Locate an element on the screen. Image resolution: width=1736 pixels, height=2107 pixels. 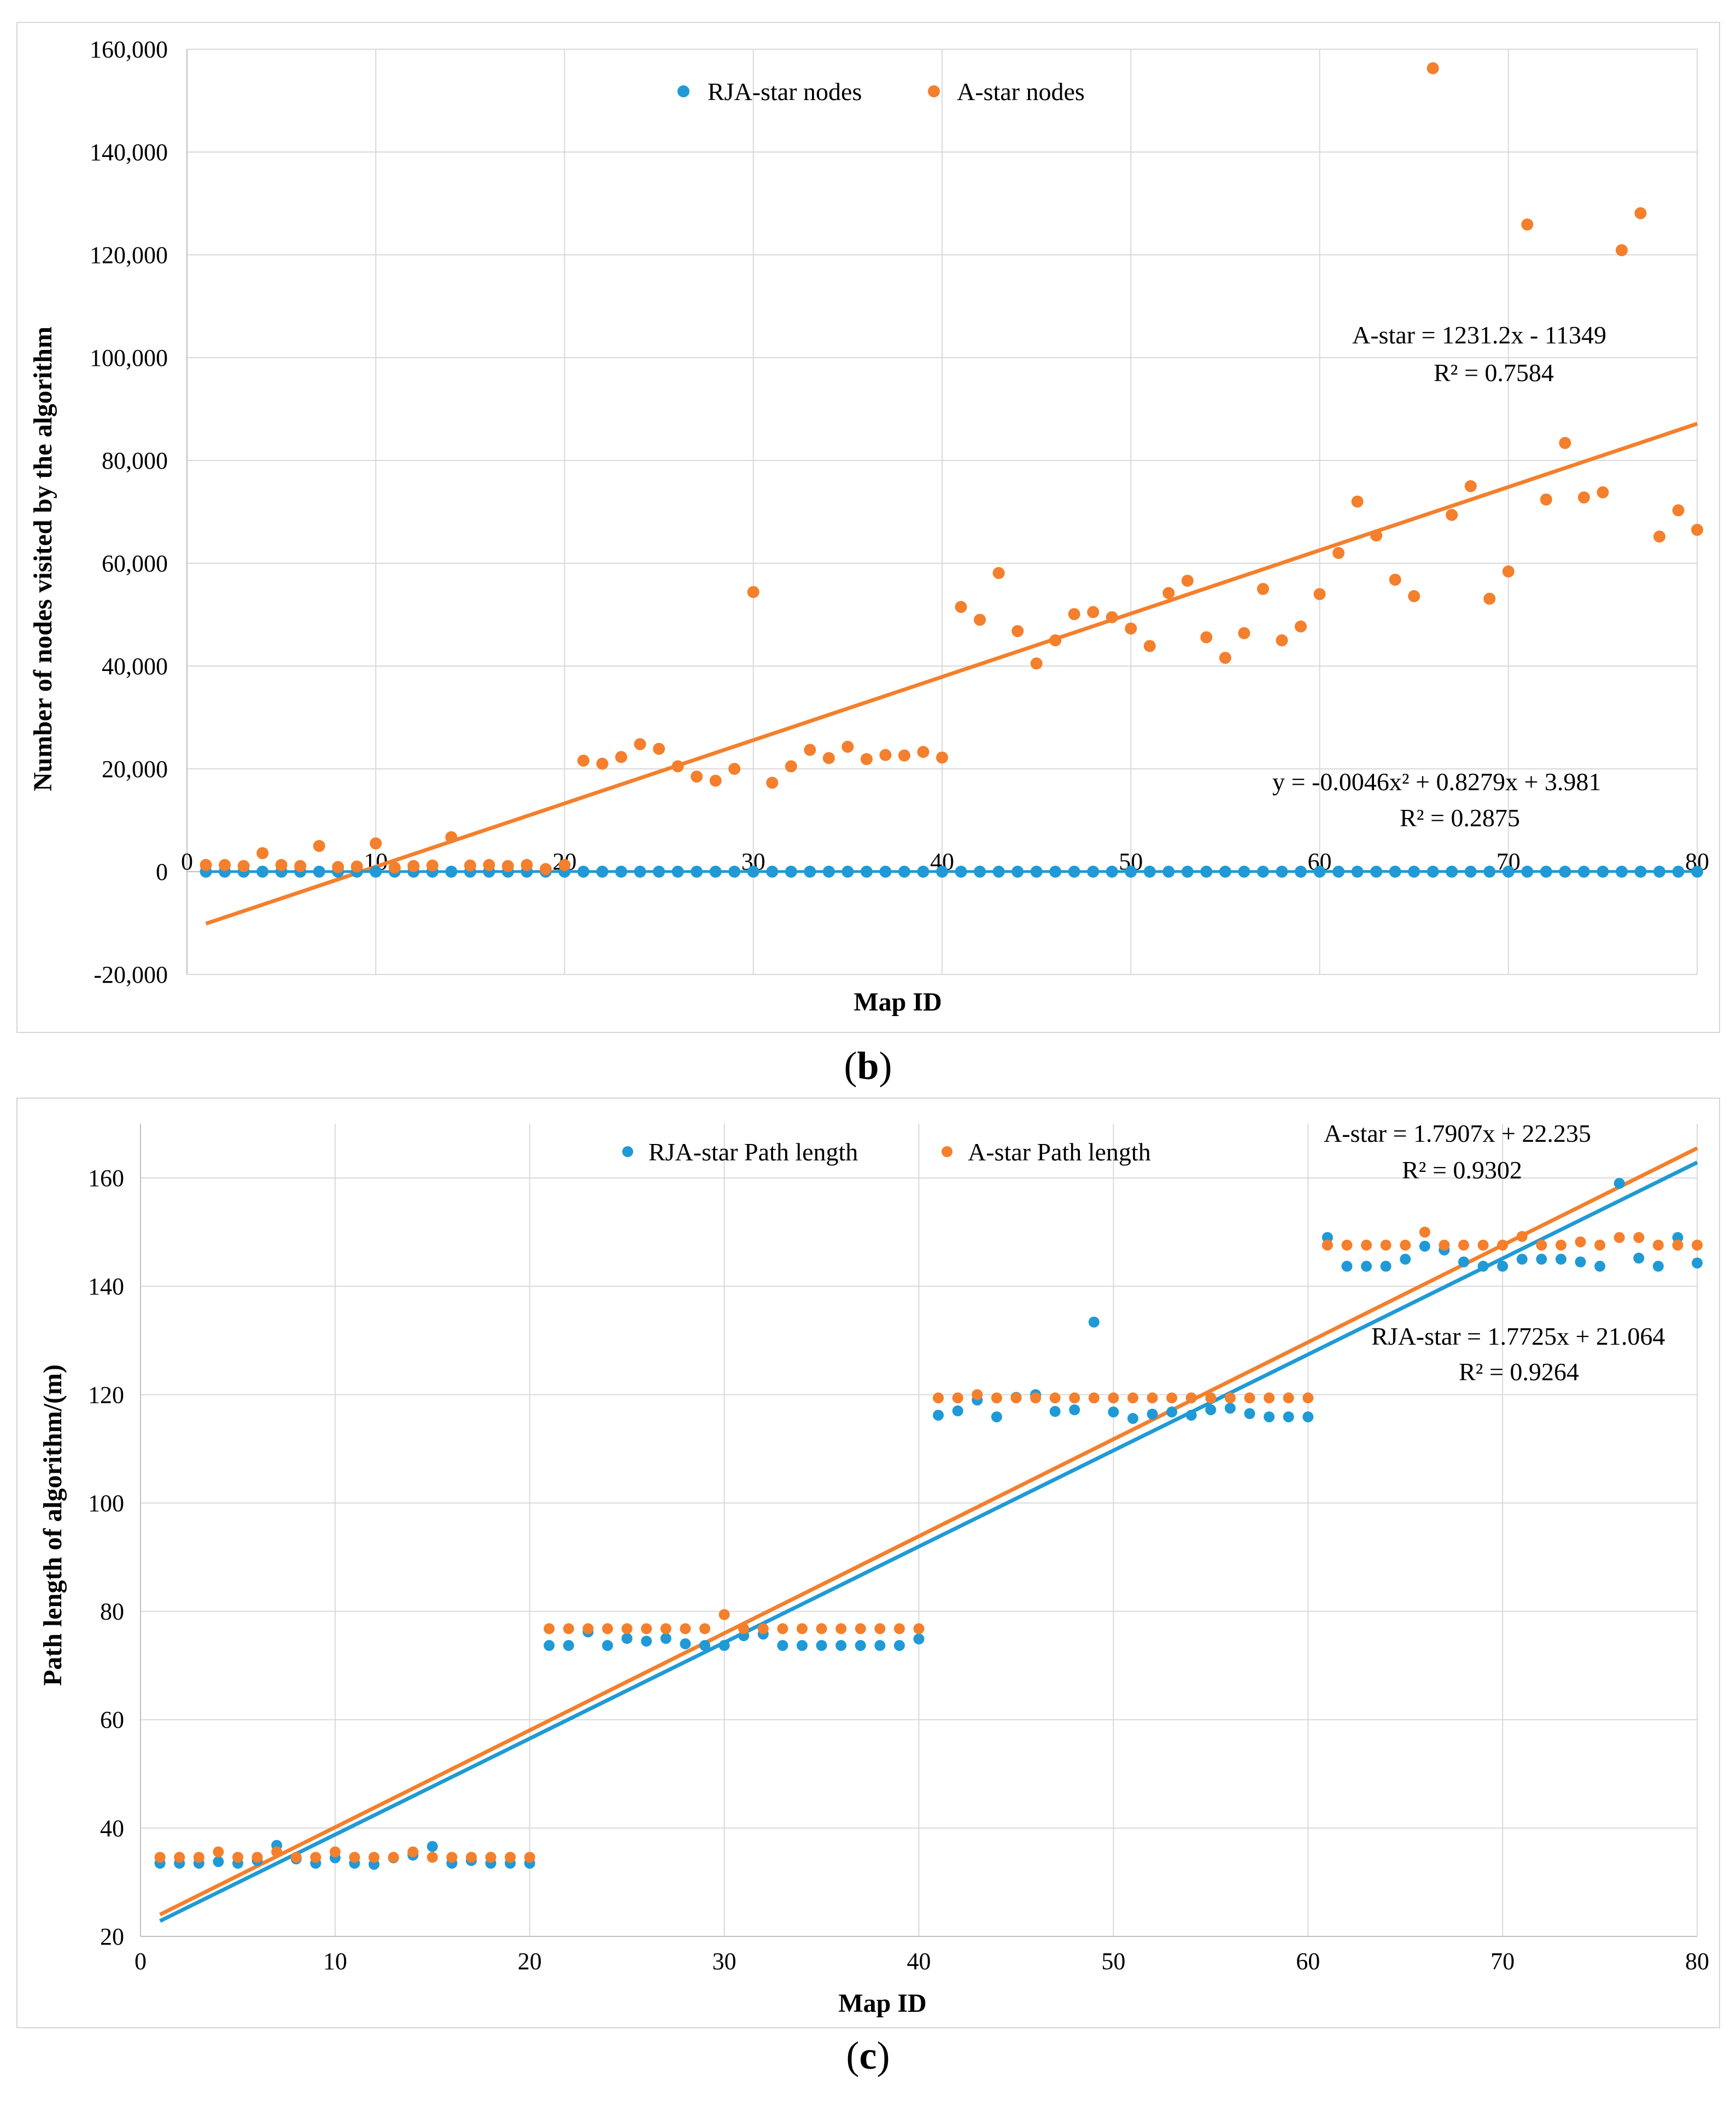
astar-trend-r2: R² = 0.7584 is located at coordinates (1494, 373).